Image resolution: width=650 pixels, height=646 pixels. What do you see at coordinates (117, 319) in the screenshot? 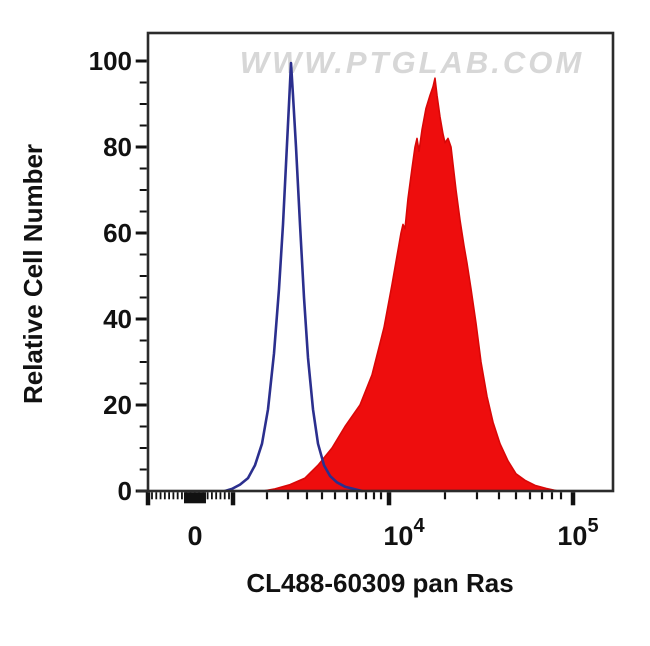
I see `y-tick-label: 40` at bounding box center [117, 319].